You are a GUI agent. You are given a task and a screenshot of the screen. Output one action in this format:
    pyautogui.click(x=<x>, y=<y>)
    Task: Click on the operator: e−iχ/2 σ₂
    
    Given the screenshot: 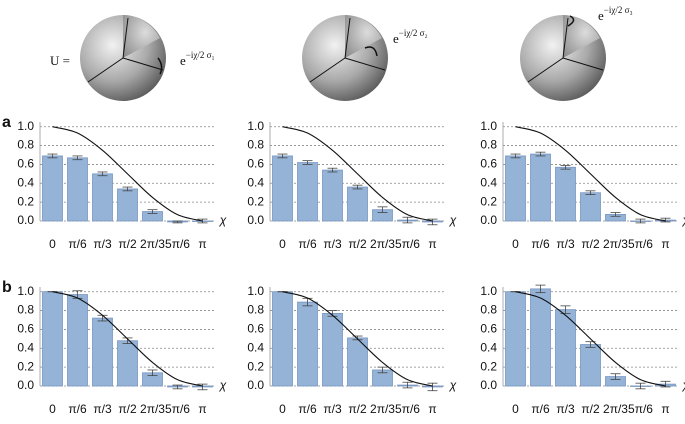 What is the action you would take?
    pyautogui.click(x=410, y=37)
    